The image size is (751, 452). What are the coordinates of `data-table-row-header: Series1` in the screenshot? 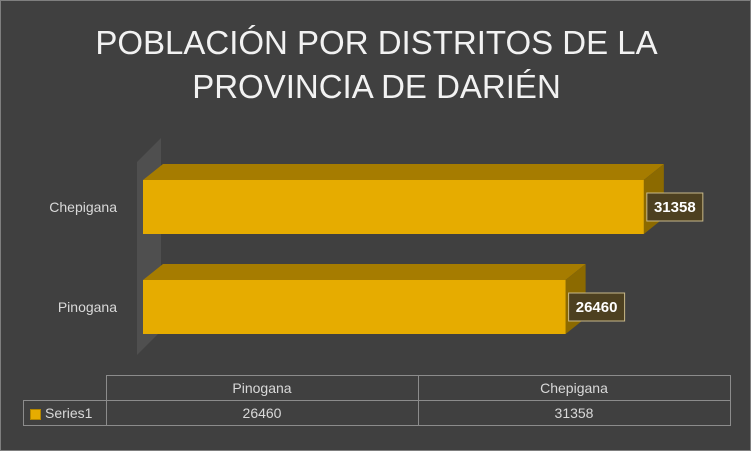 It's located at (65, 413).